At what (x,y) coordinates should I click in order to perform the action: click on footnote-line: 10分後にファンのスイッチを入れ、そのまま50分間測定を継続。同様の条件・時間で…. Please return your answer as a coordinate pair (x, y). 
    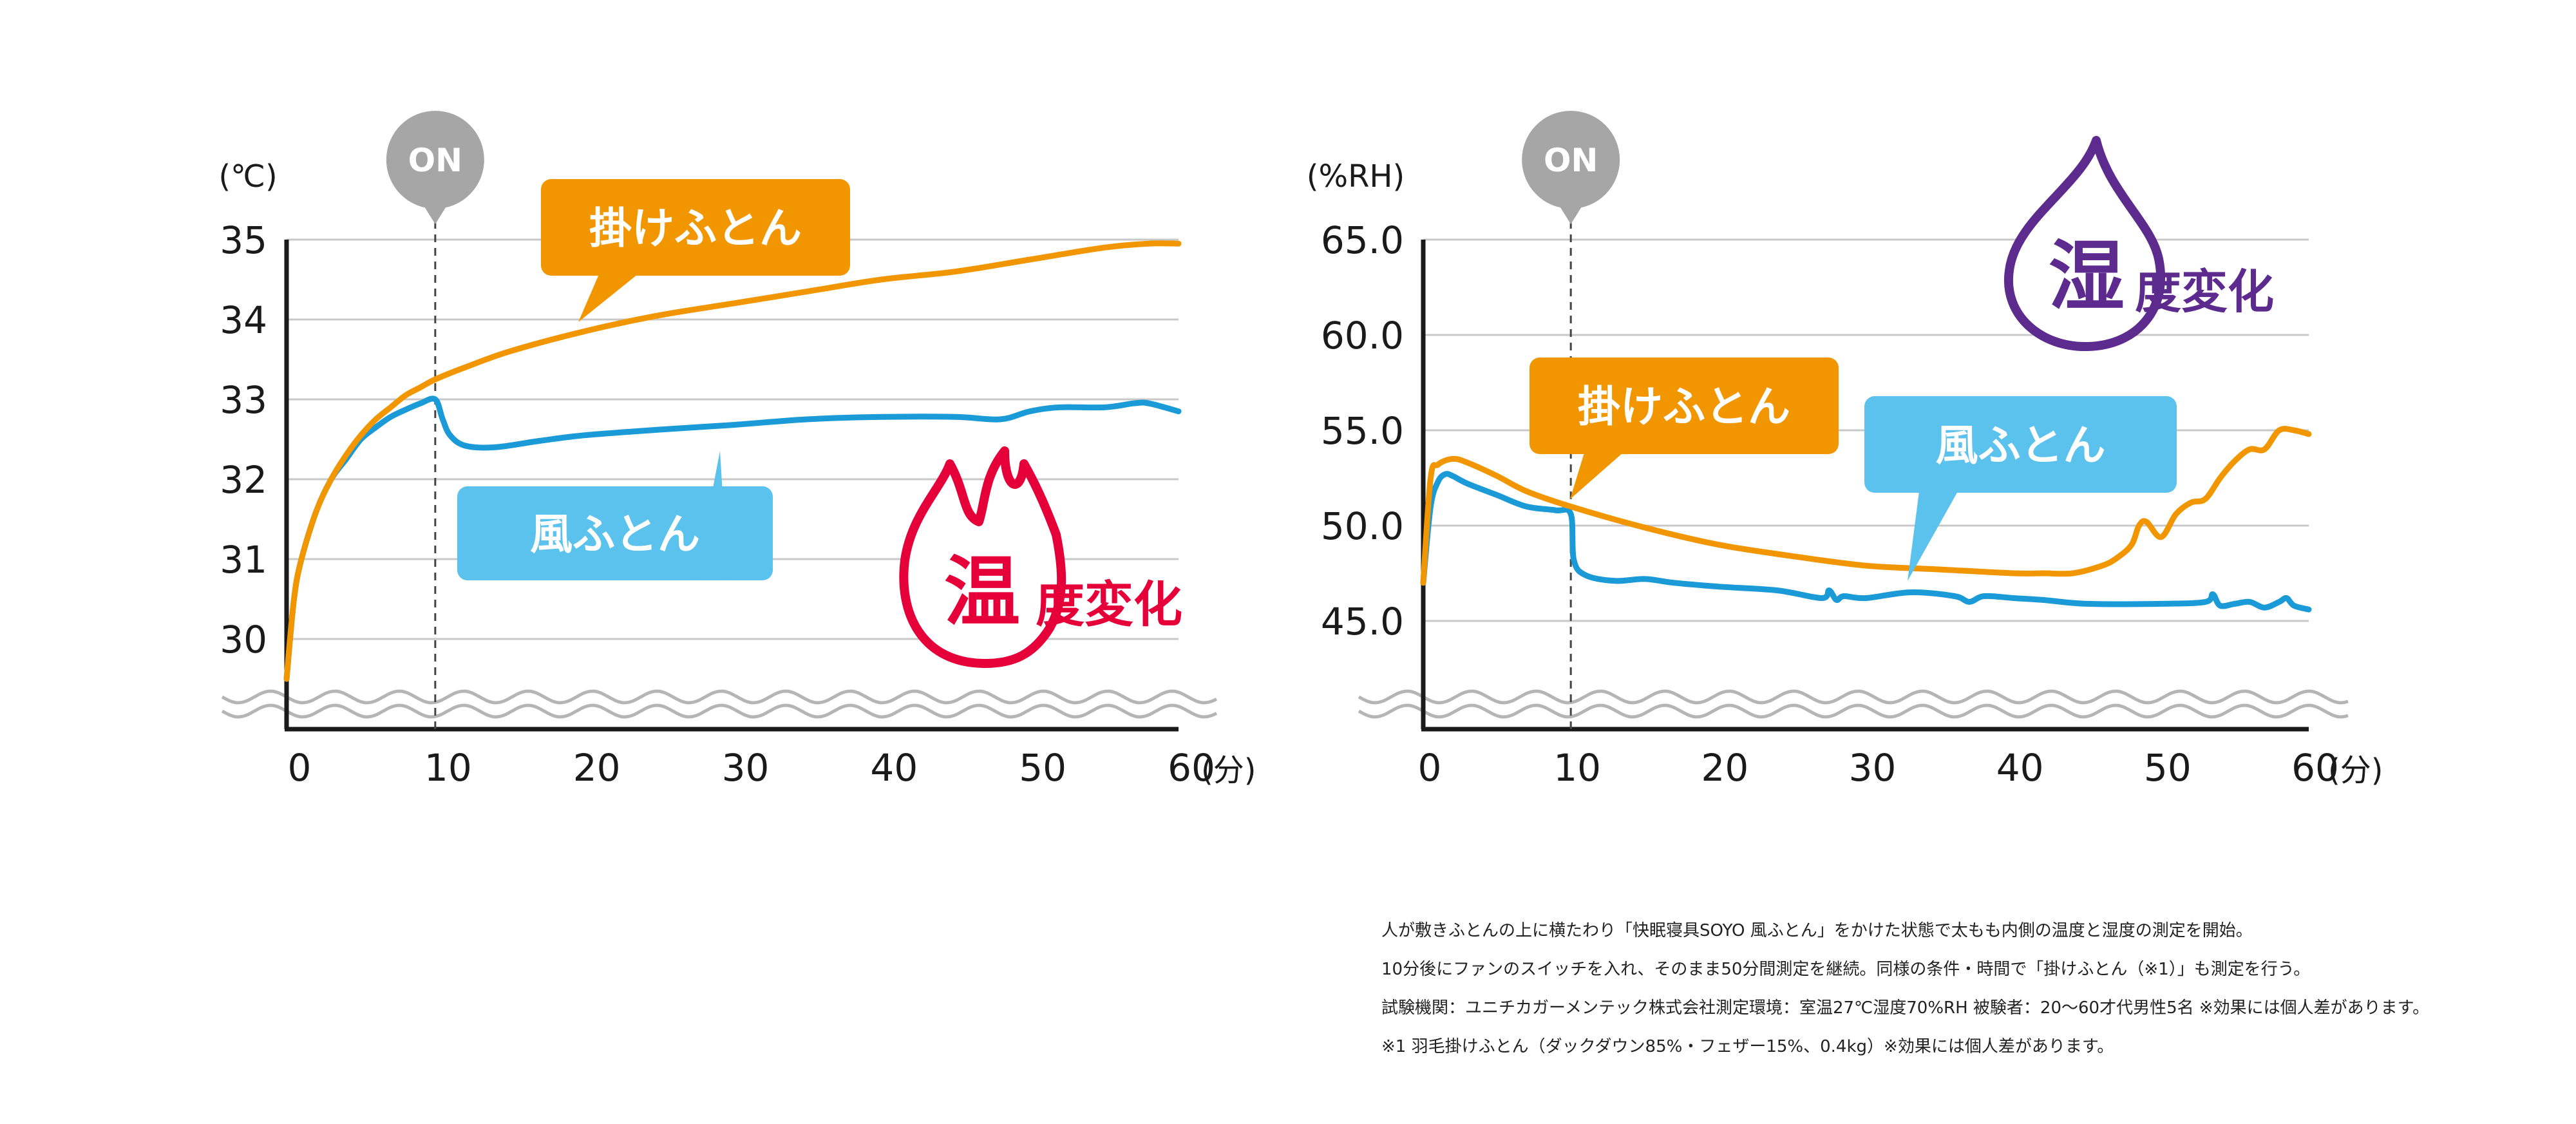
    Looking at the image, I should click on (1846, 969).